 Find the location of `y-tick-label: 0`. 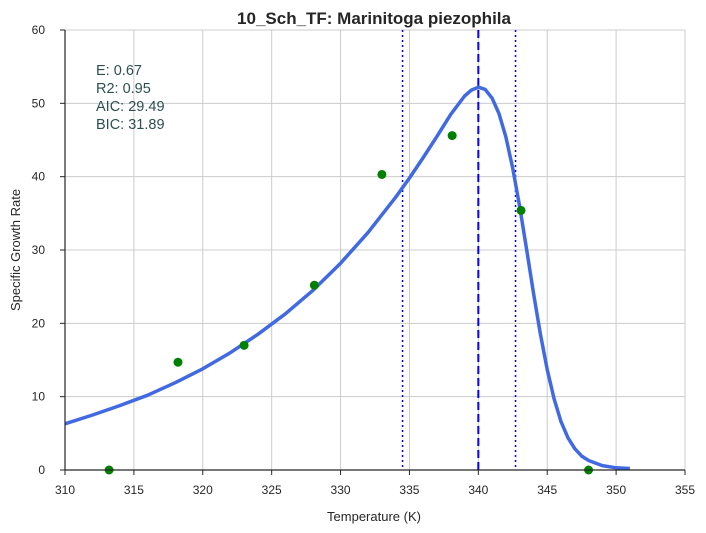

y-tick-label: 0 is located at coordinates (41, 470).